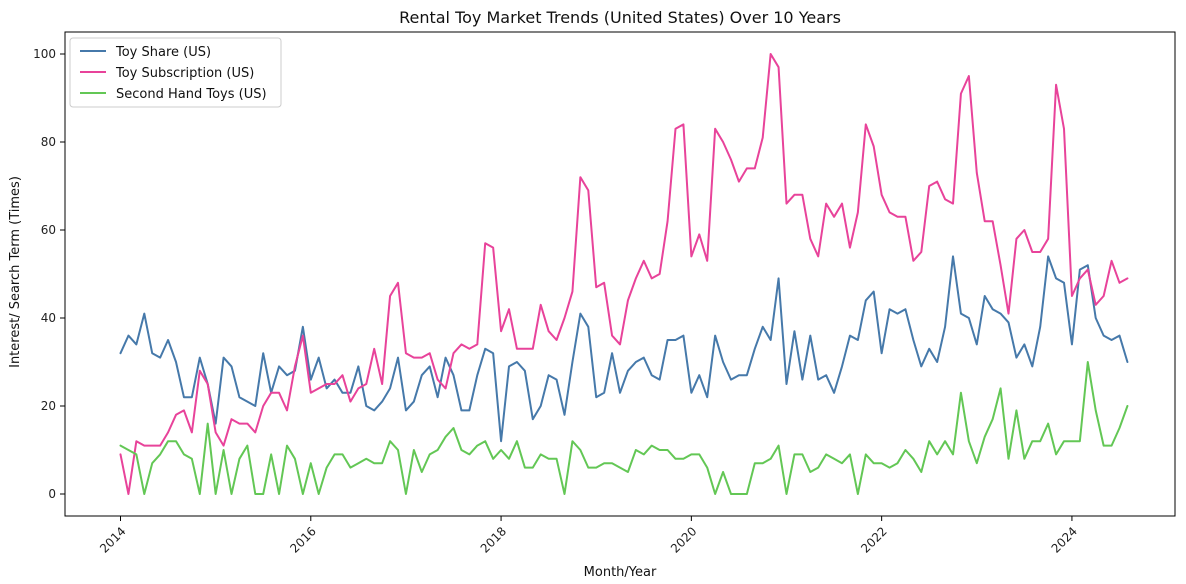  Describe the element at coordinates (48, 406) in the screenshot. I see `y-tick-label: 20` at that location.